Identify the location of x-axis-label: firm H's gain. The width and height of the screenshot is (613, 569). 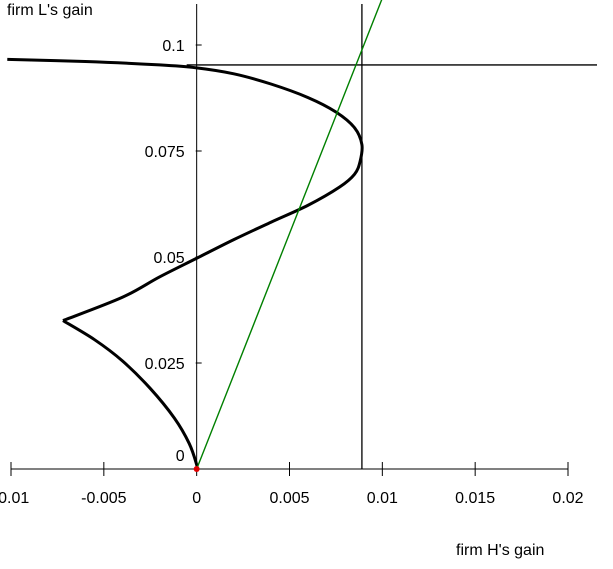
(500, 550).